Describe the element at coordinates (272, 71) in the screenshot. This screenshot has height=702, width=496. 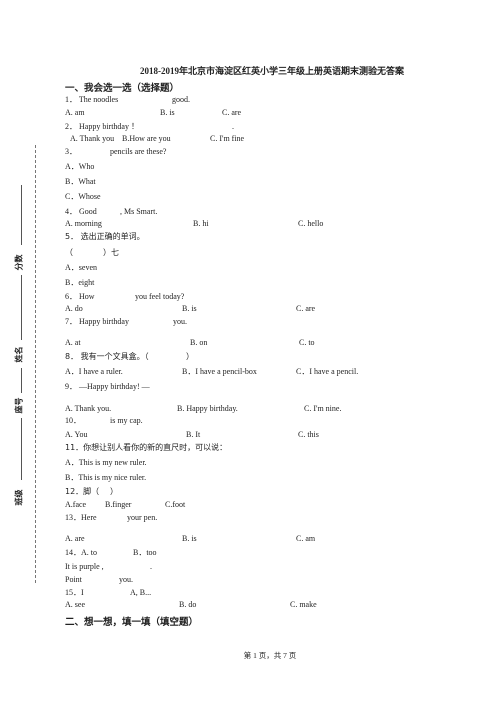
I see `title: 2018-2019年北京市海淀区红英小学三年级上册英语期末测验无答案` at that location.